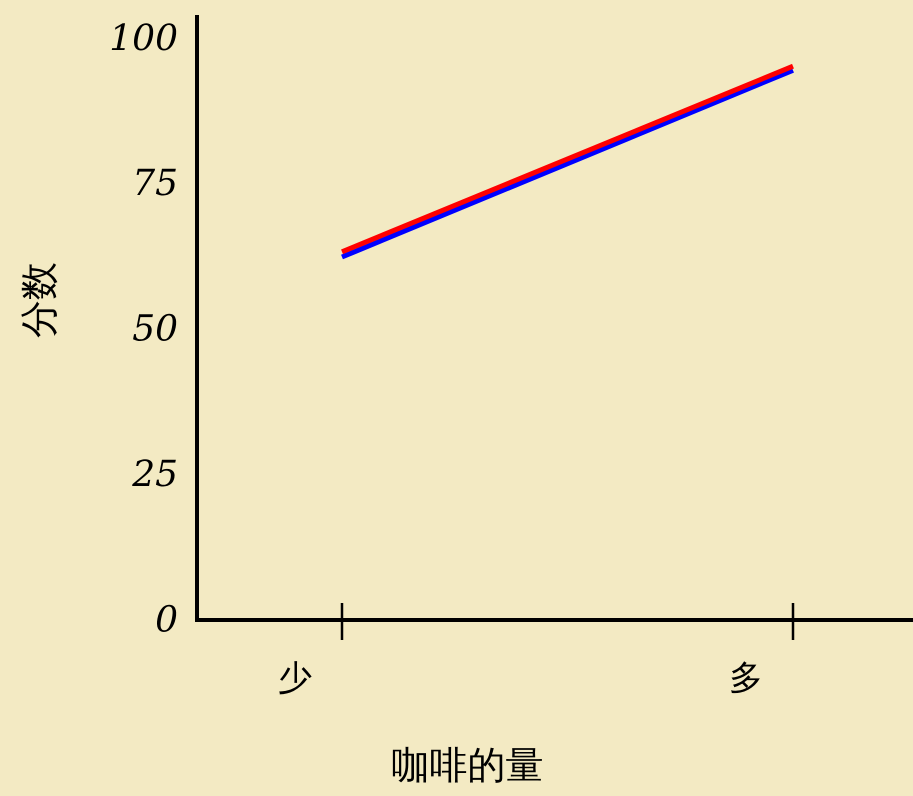 Image resolution: width=913 pixels, height=796 pixels. Describe the element at coordinates (468, 766) in the screenshot. I see `x-axis-title: 咖啡的量` at that location.